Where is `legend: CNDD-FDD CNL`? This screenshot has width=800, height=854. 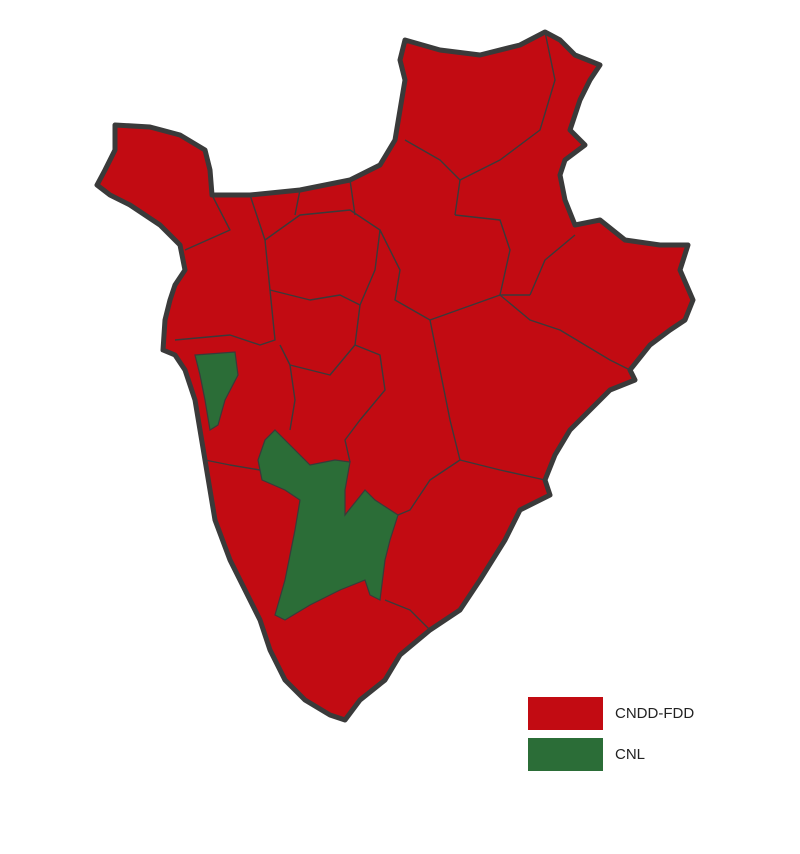
legend: CNDD-FDD CNL is located at coordinates (611, 734).